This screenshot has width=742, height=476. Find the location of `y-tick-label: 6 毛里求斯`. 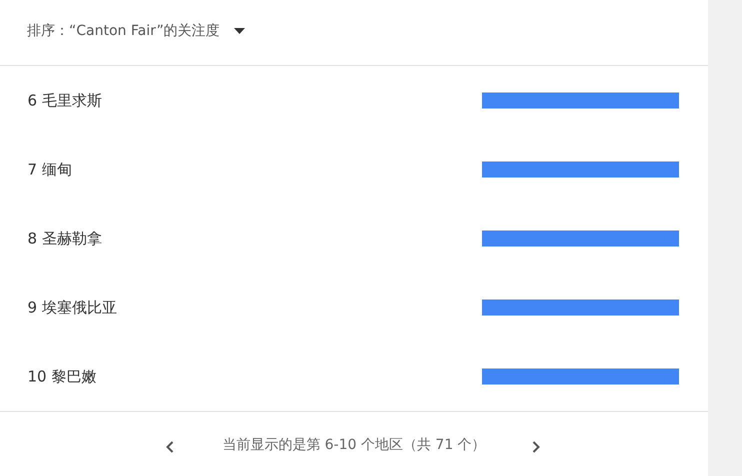

y-tick-label: 6 毛里求斯 is located at coordinates (65, 101).